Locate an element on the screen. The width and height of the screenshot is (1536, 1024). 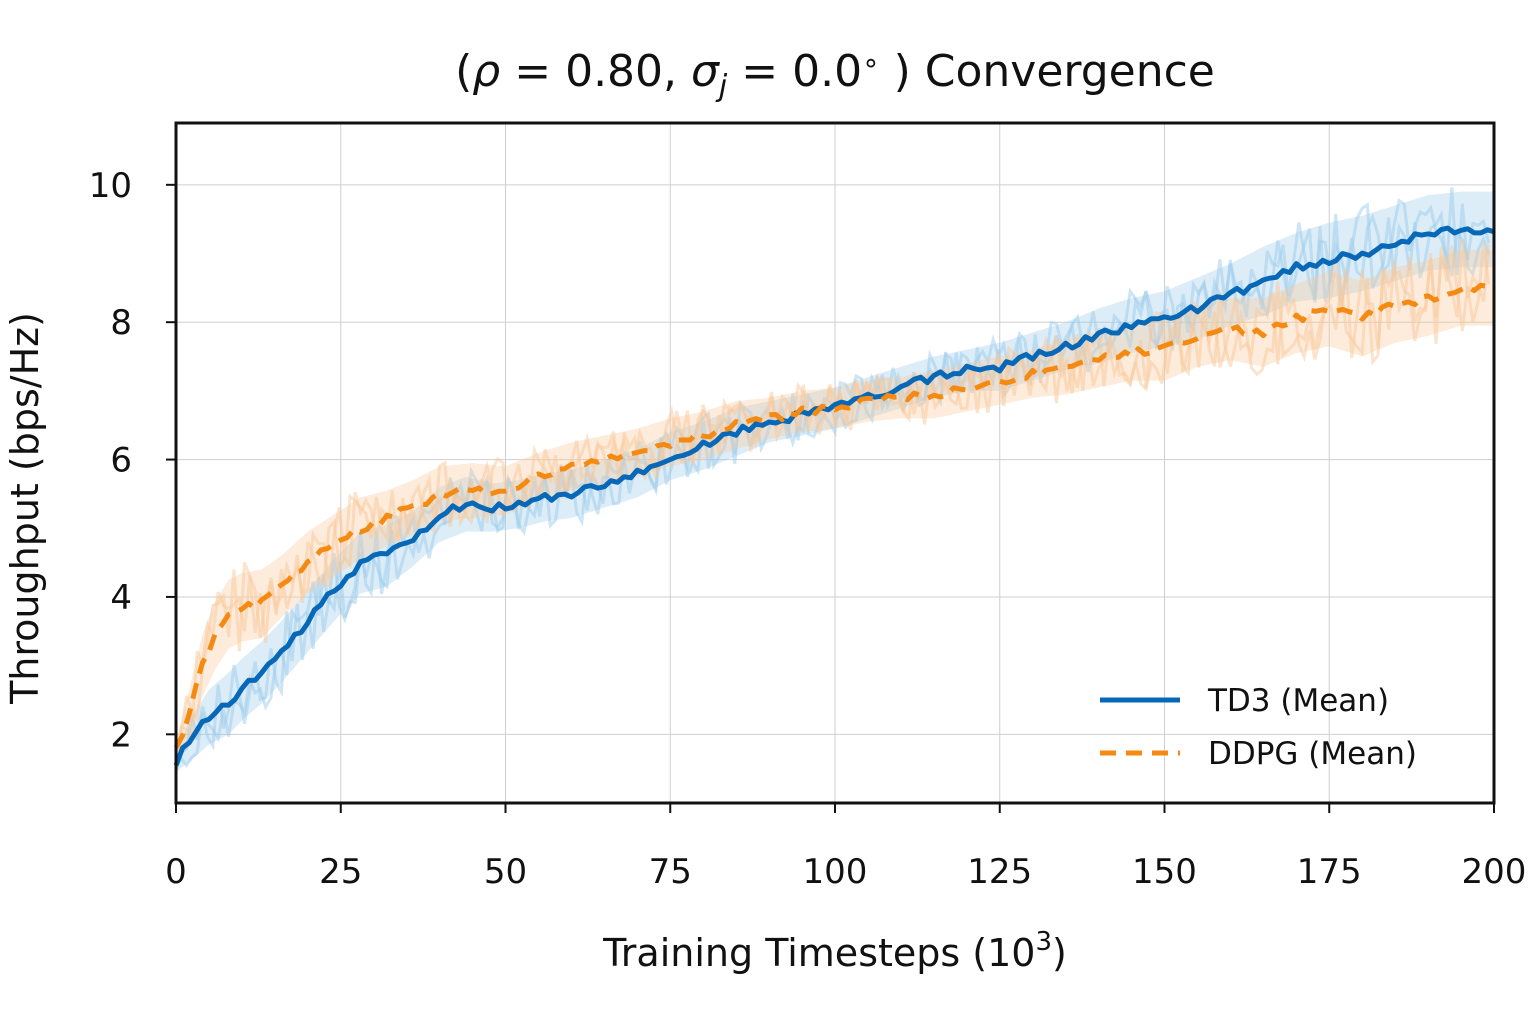
y-tick-label: 10 is located at coordinates (110, 186).